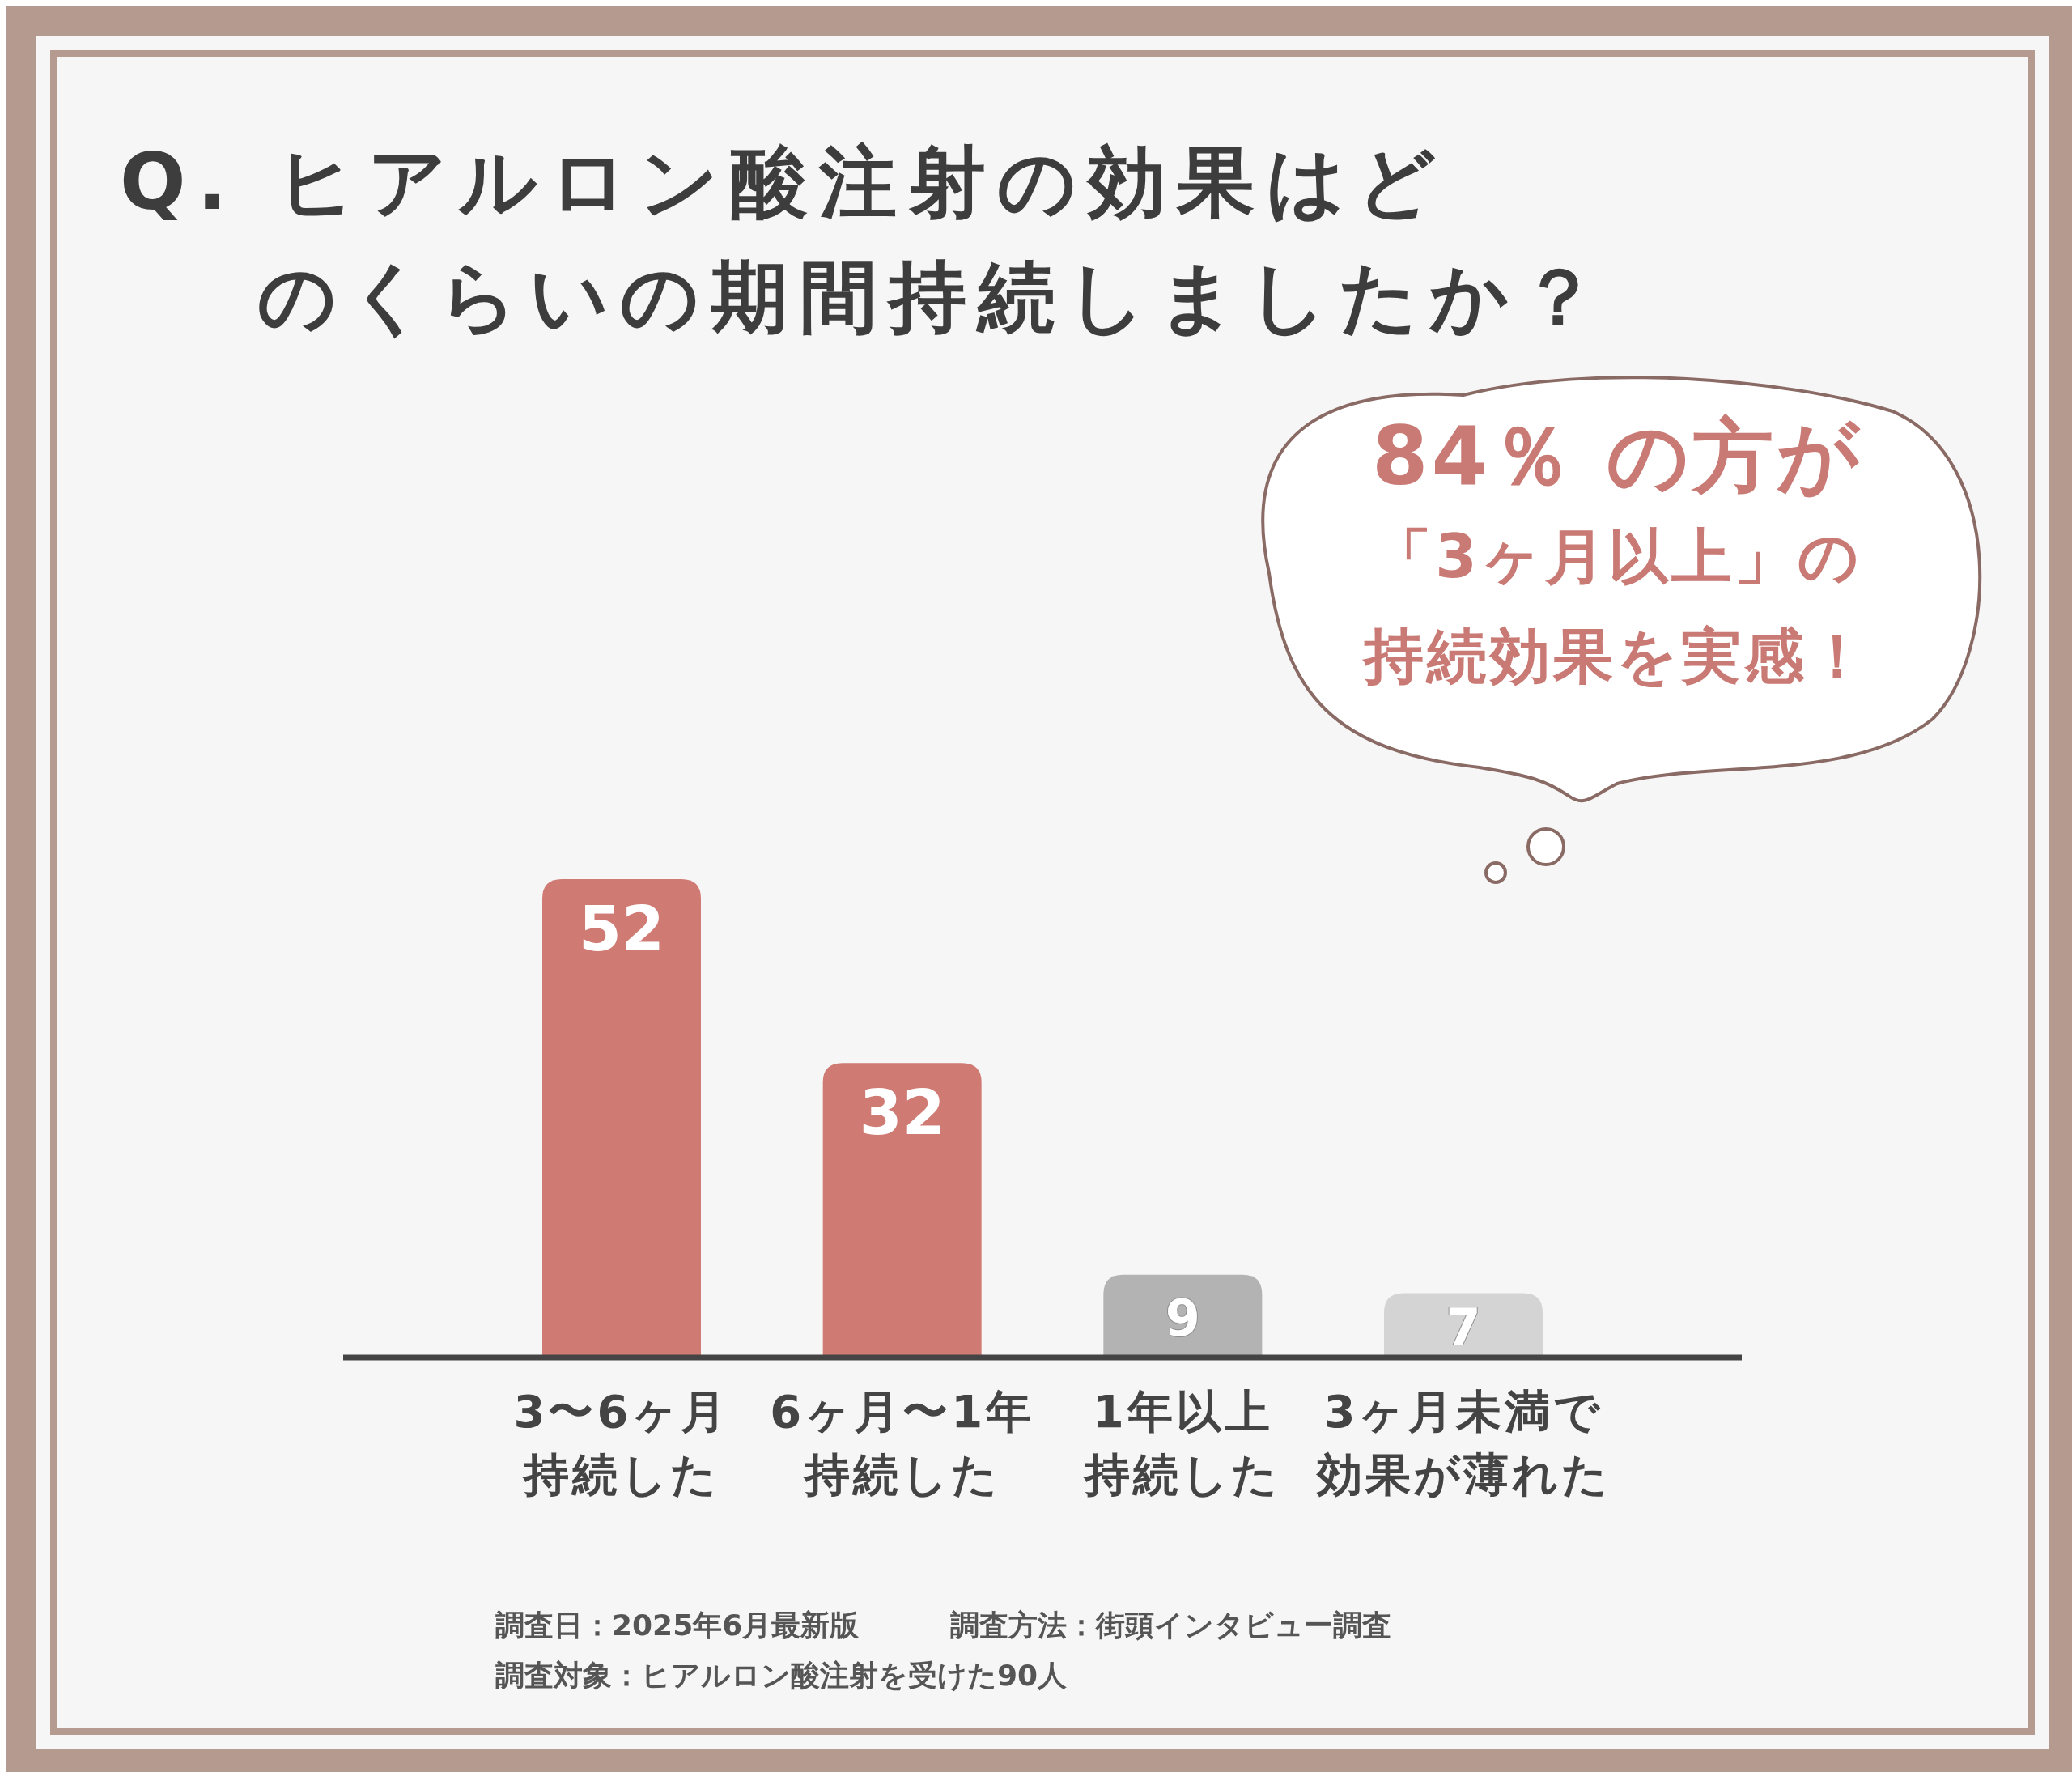  I want to click on text: 調査対象：ヒアルロン酸注射を受けた90人, so click(781, 1676).